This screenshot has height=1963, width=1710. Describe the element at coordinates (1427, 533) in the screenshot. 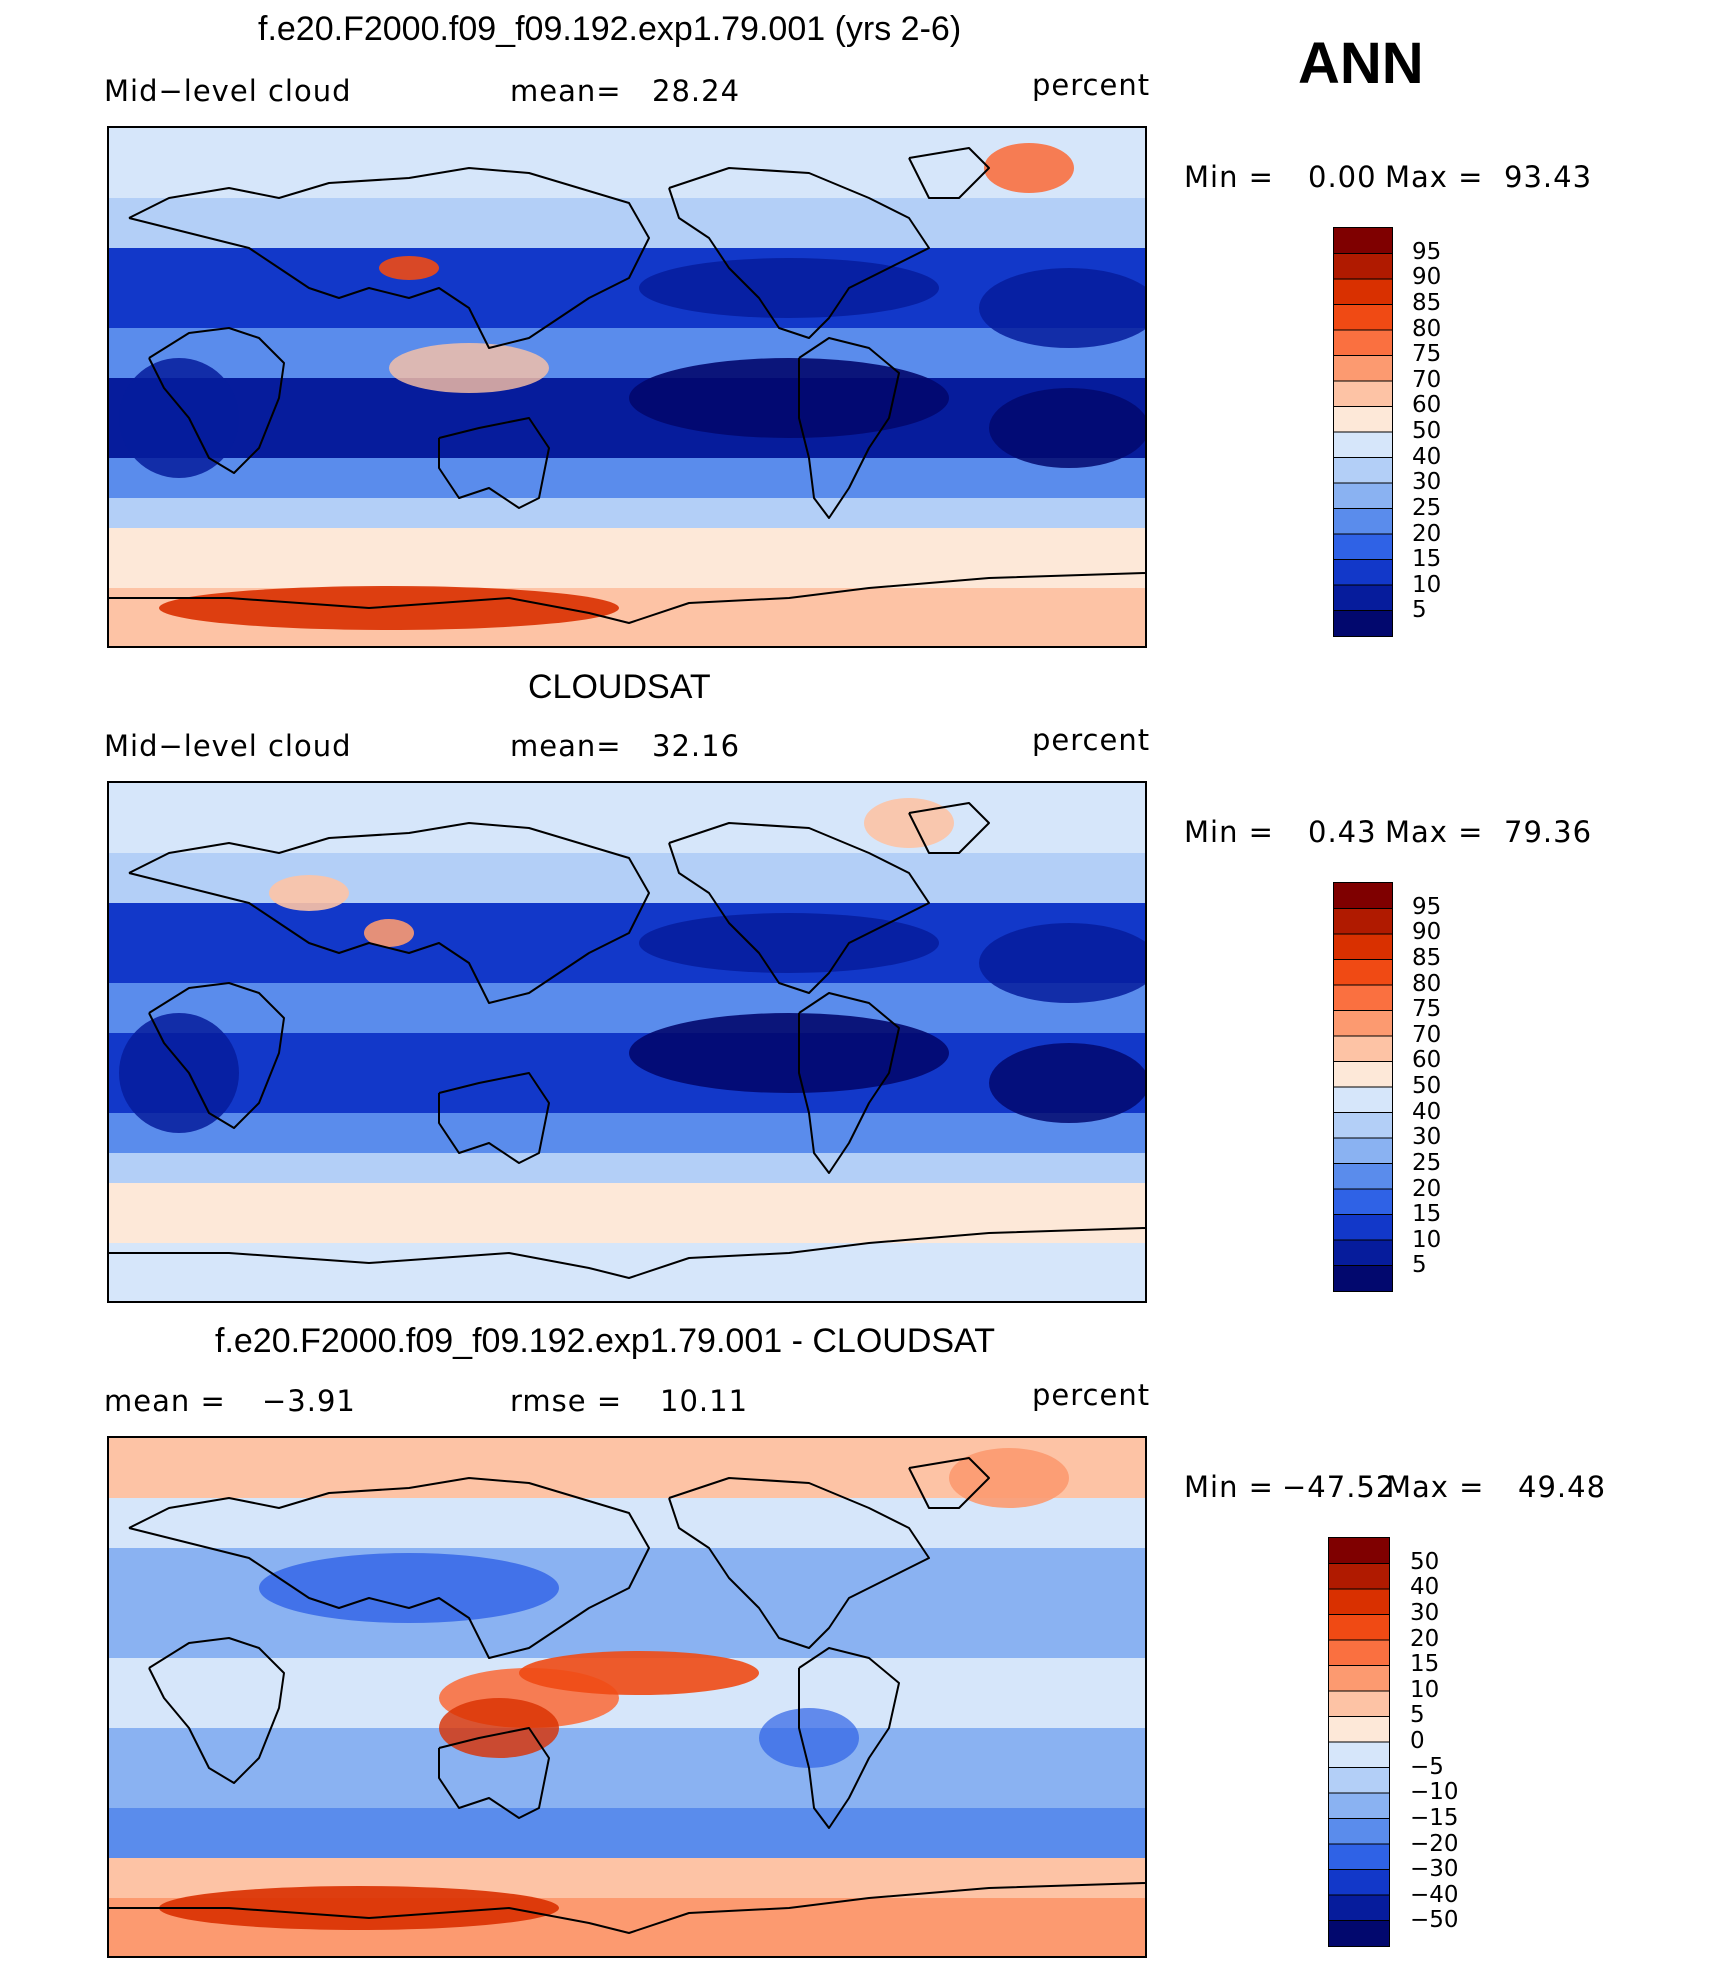

I see `colorbar-tick-label: 20` at that location.